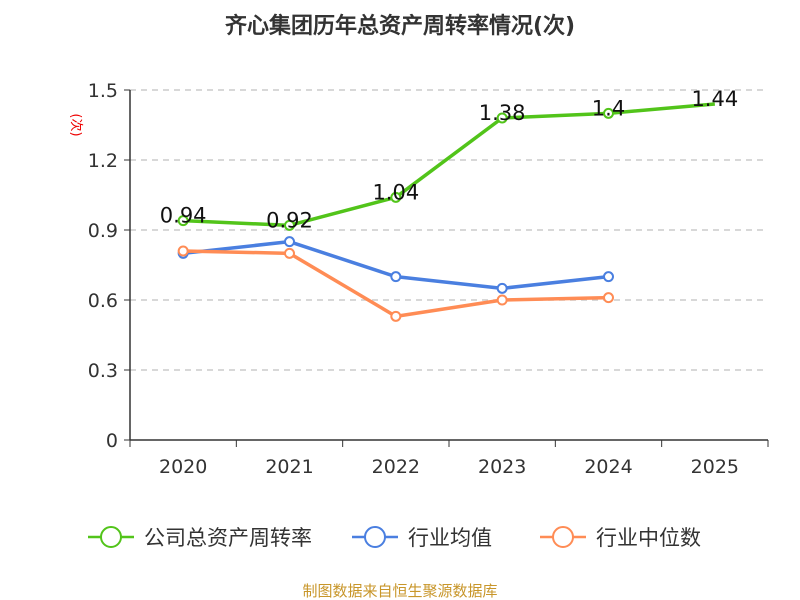 The height and width of the screenshot is (600, 800). I want to click on y-tick-label: 0.3, so click(103, 371).